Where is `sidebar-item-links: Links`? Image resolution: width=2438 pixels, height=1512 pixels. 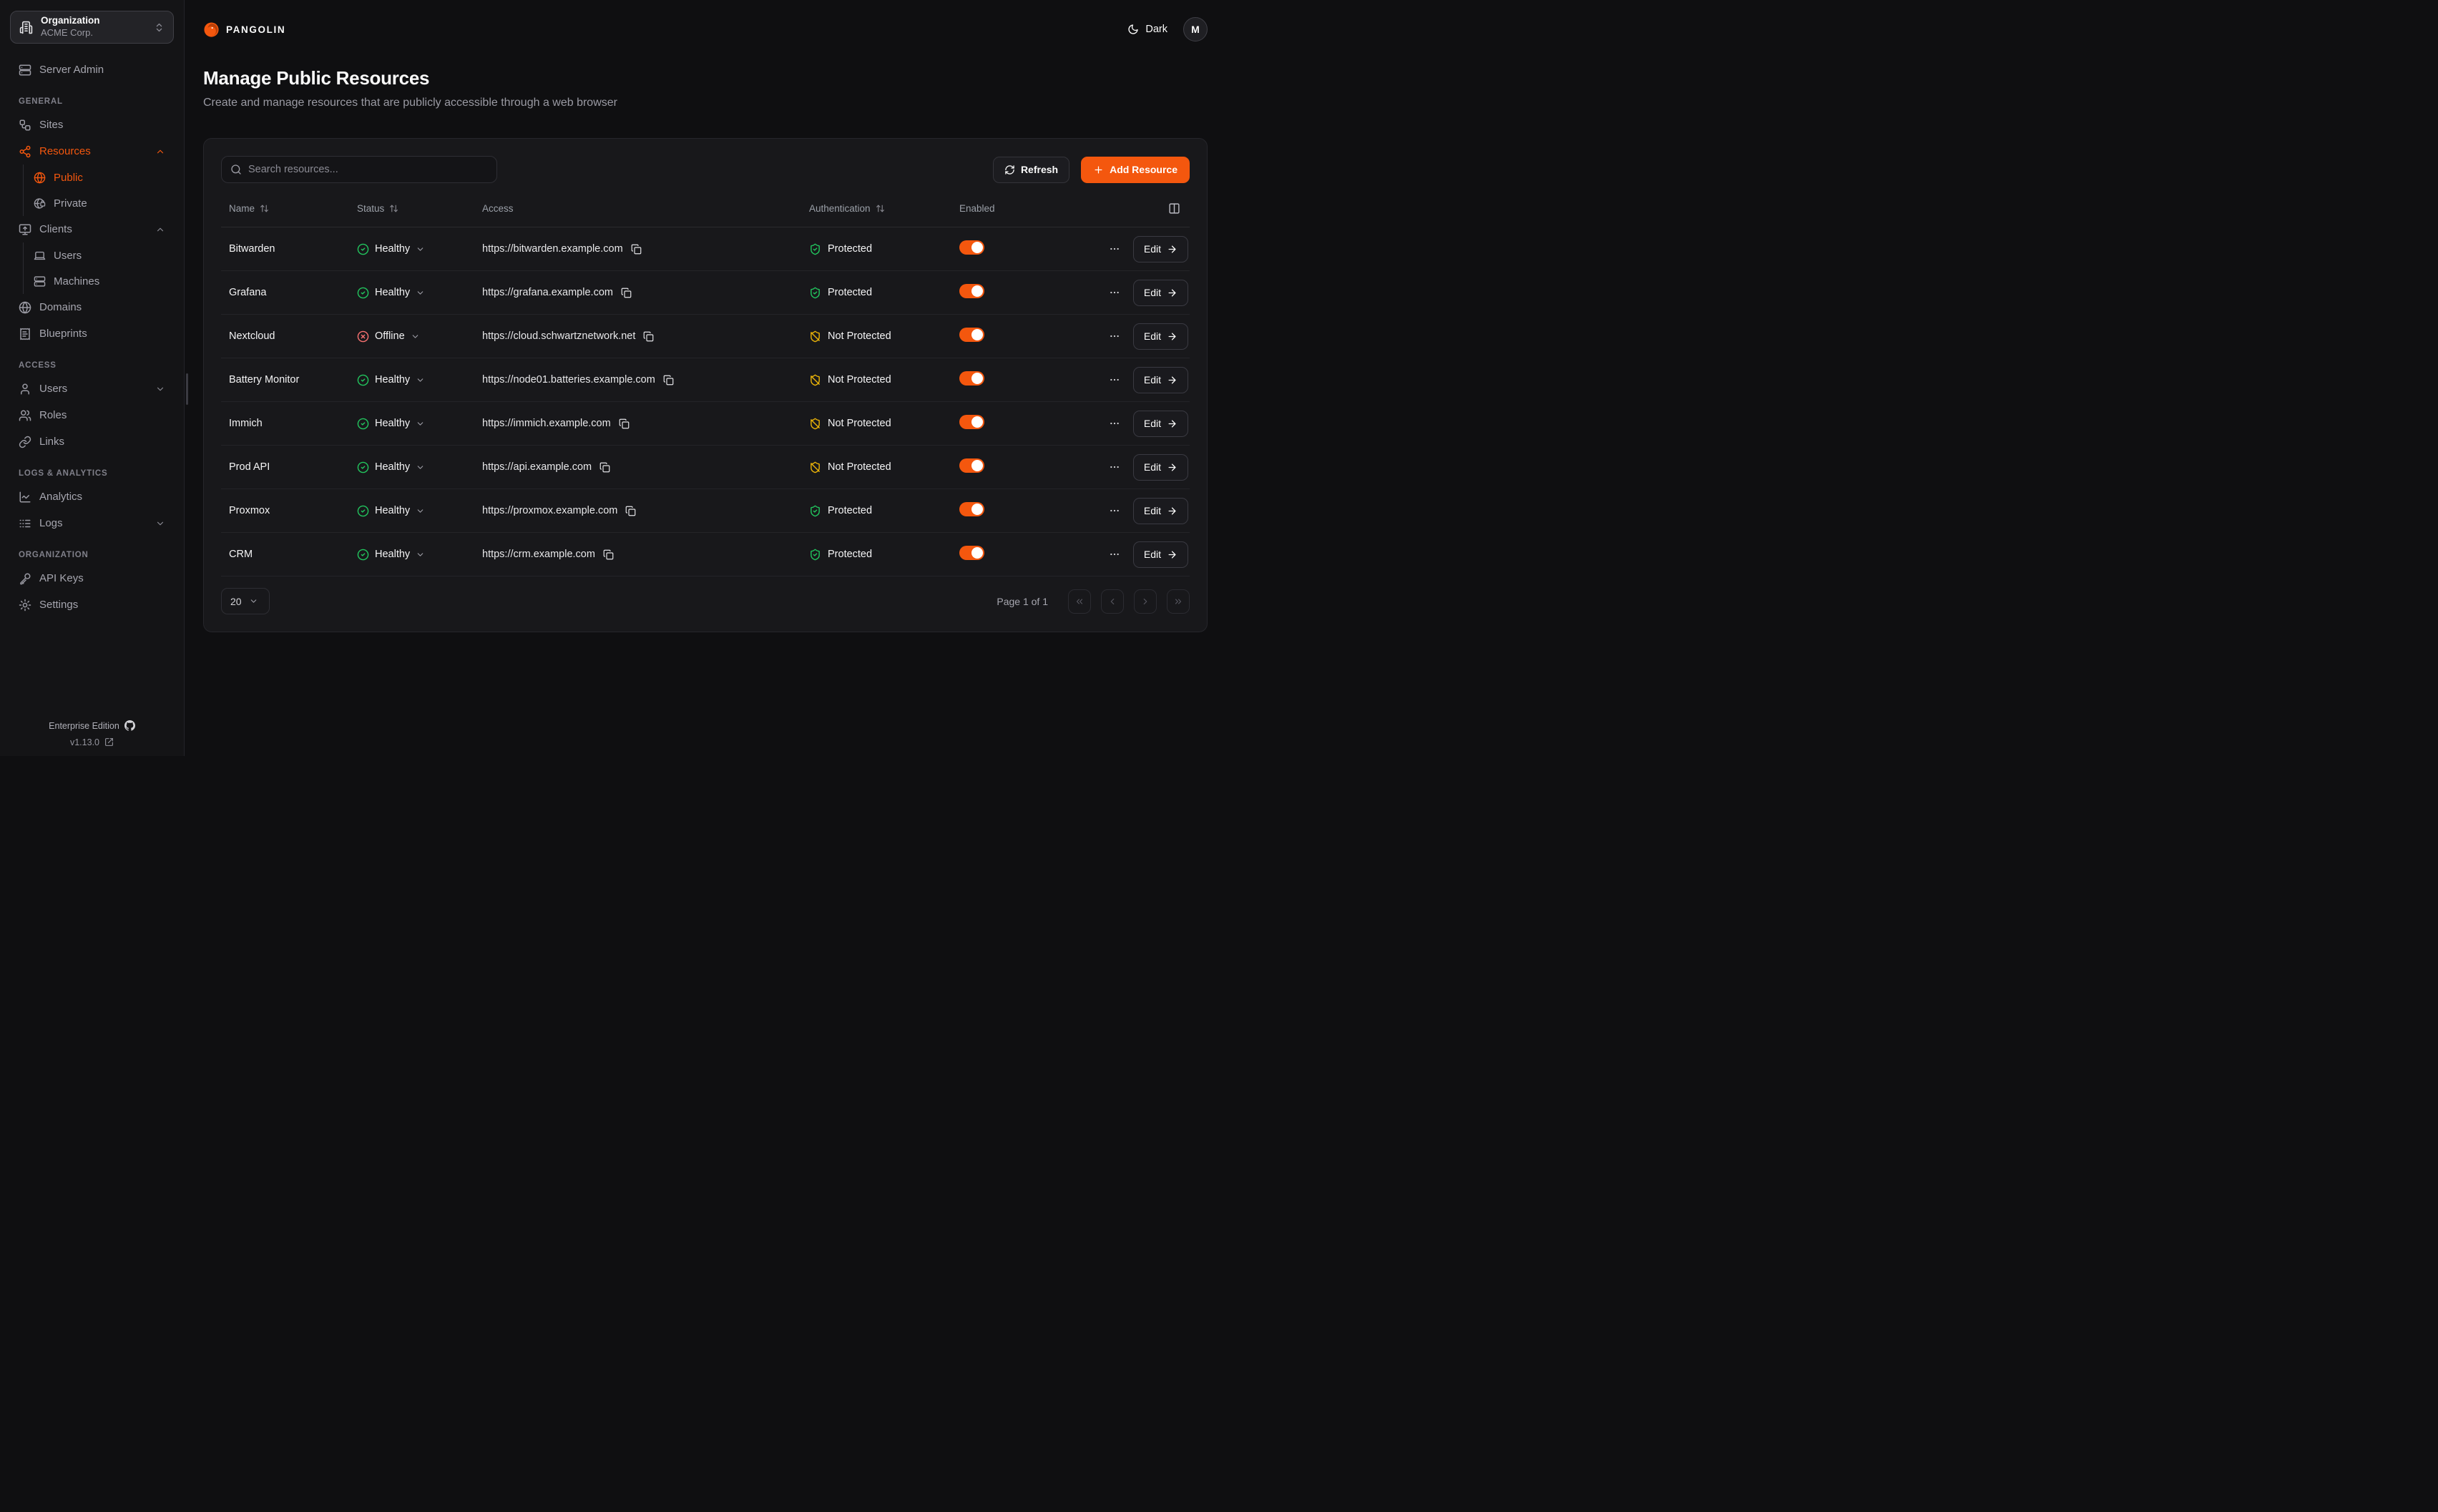
sidebar-item-links: Links is located at coordinates (92, 441).